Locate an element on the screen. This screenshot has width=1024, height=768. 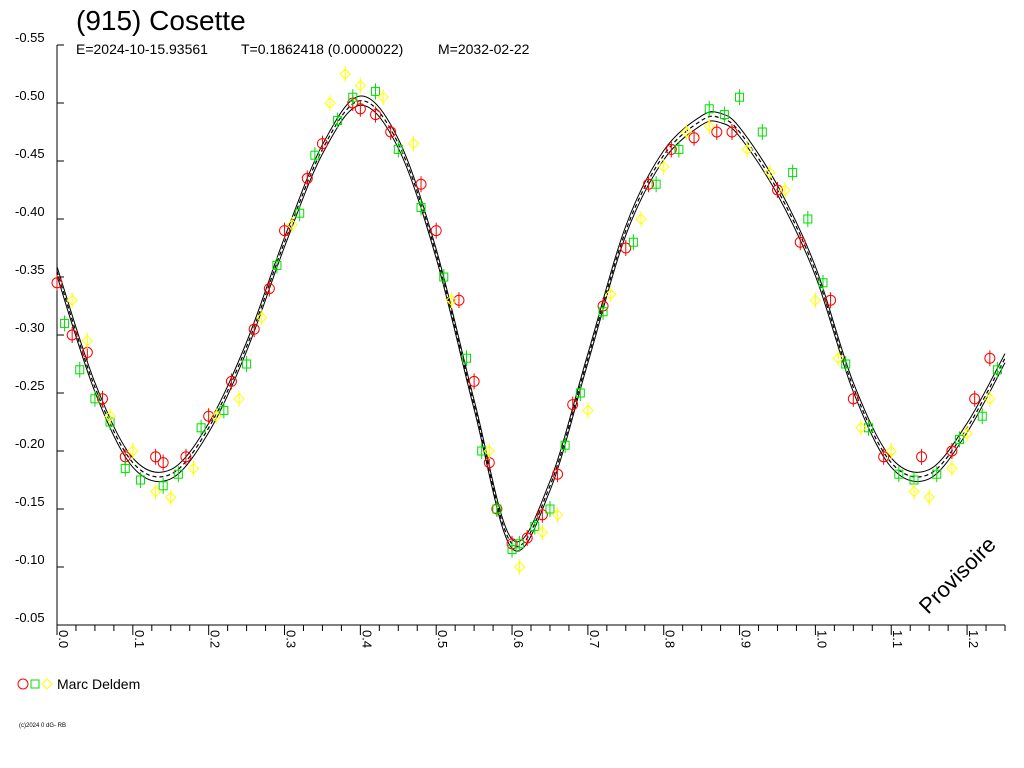
x-tick-label: 0.2 is located at coordinates (215, 639).